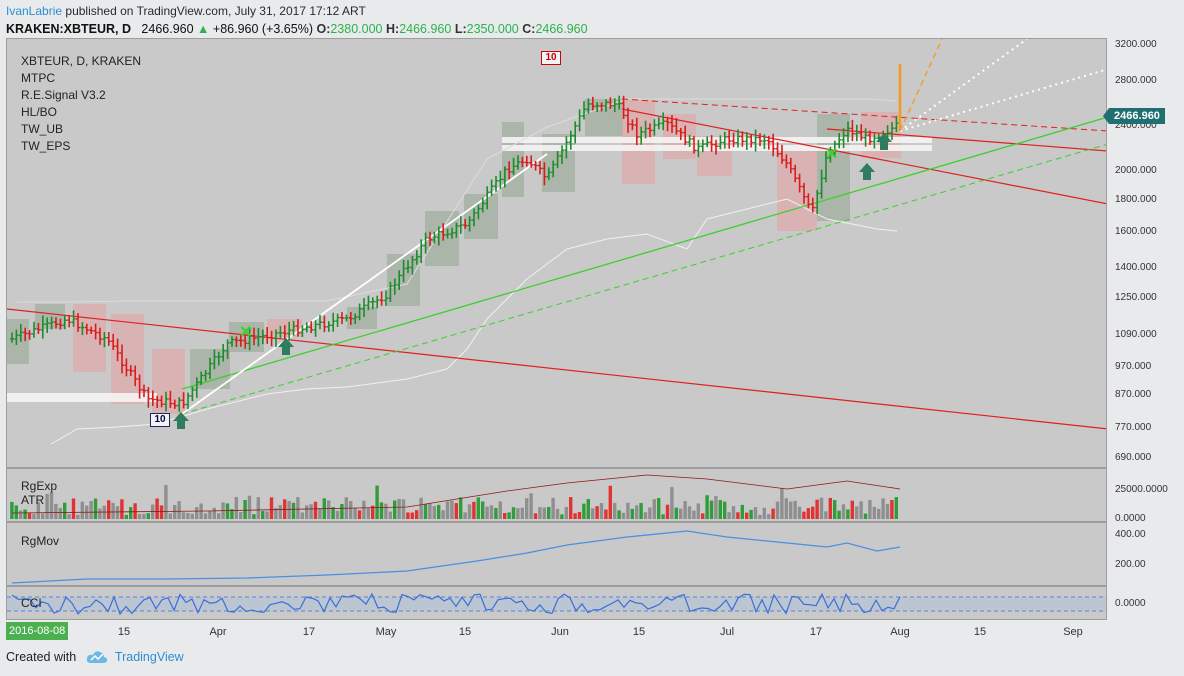 Image resolution: width=1184 pixels, height=676 pixels. What do you see at coordinates (309, 632) in the screenshot?
I see `time-axis-label: 17` at bounding box center [309, 632].